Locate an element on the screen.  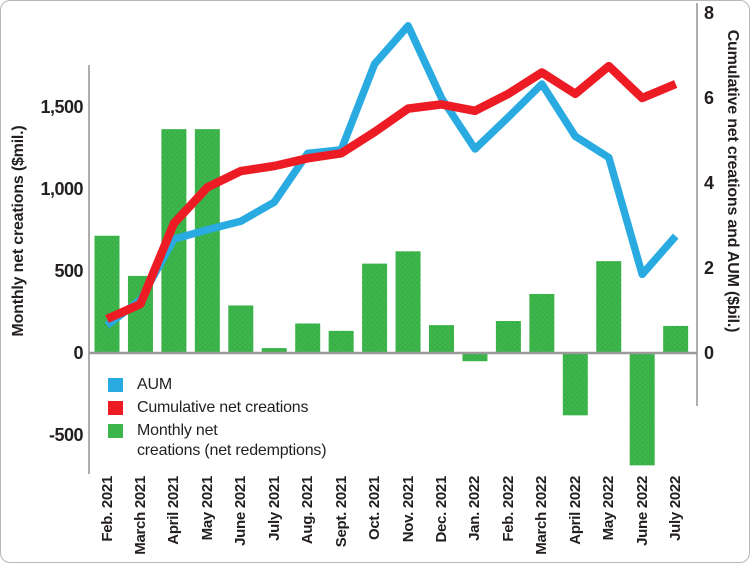
legend-label-line: Monthly net is located at coordinates (177, 430).